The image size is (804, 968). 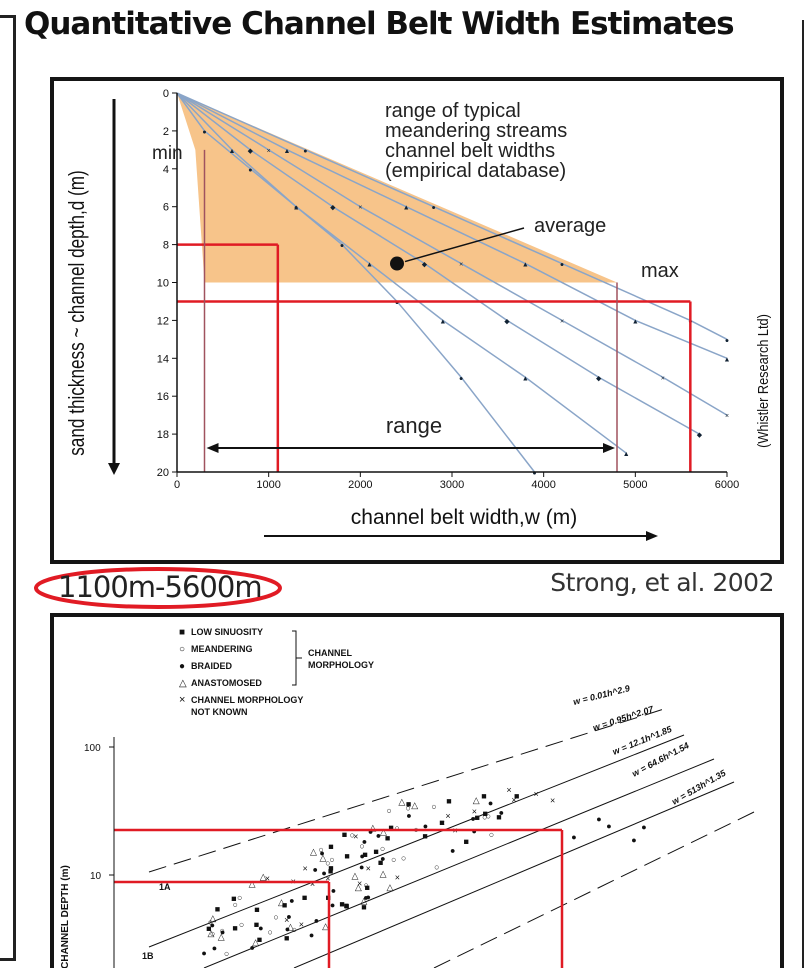 What do you see at coordinates (609, 448) in the screenshot?
I see `range-arrowhead-right` at bounding box center [609, 448].